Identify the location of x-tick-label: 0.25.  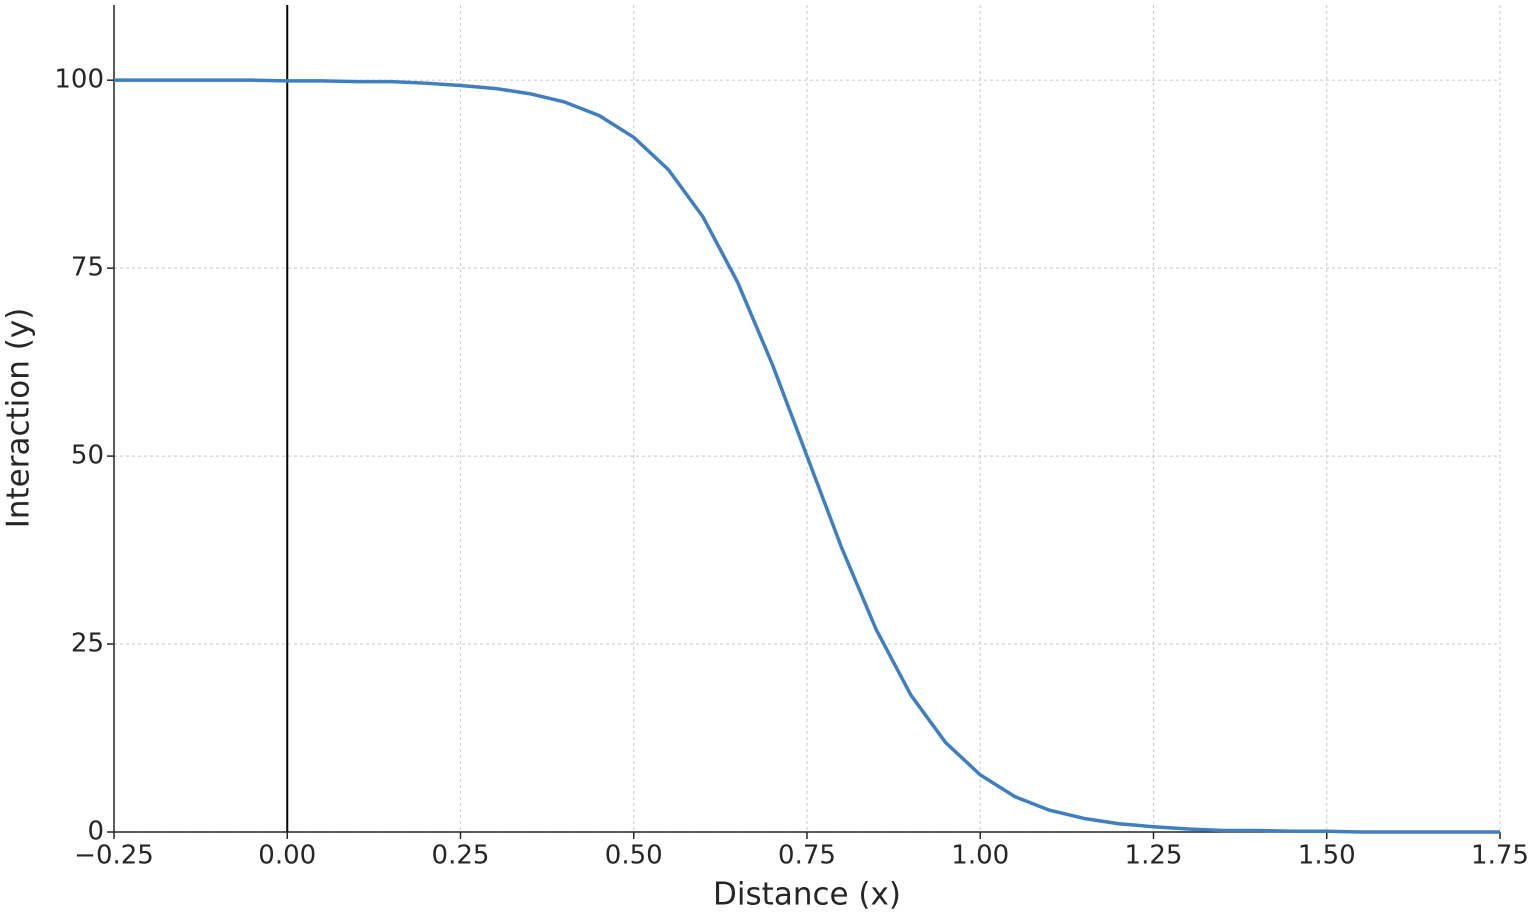
(461, 856).